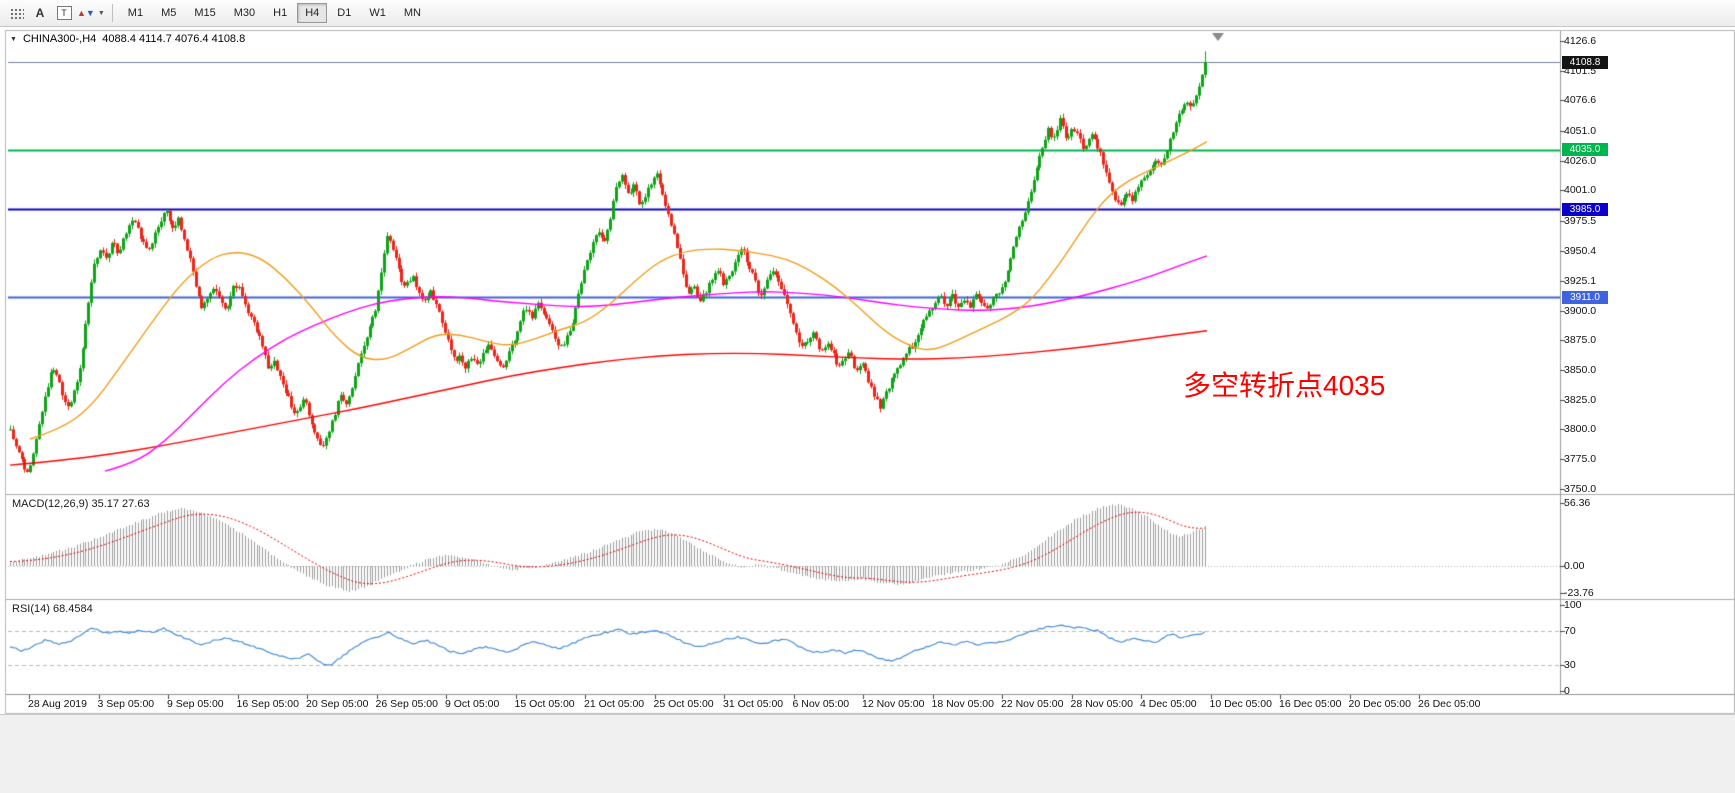 This screenshot has width=1735, height=793. What do you see at coordinates (867, 13) in the screenshot?
I see `toolbar: A T ▲ ▼ ▼ M1 M5 M15 M30 H1 H4 D1 W1 MN` at bounding box center [867, 13].